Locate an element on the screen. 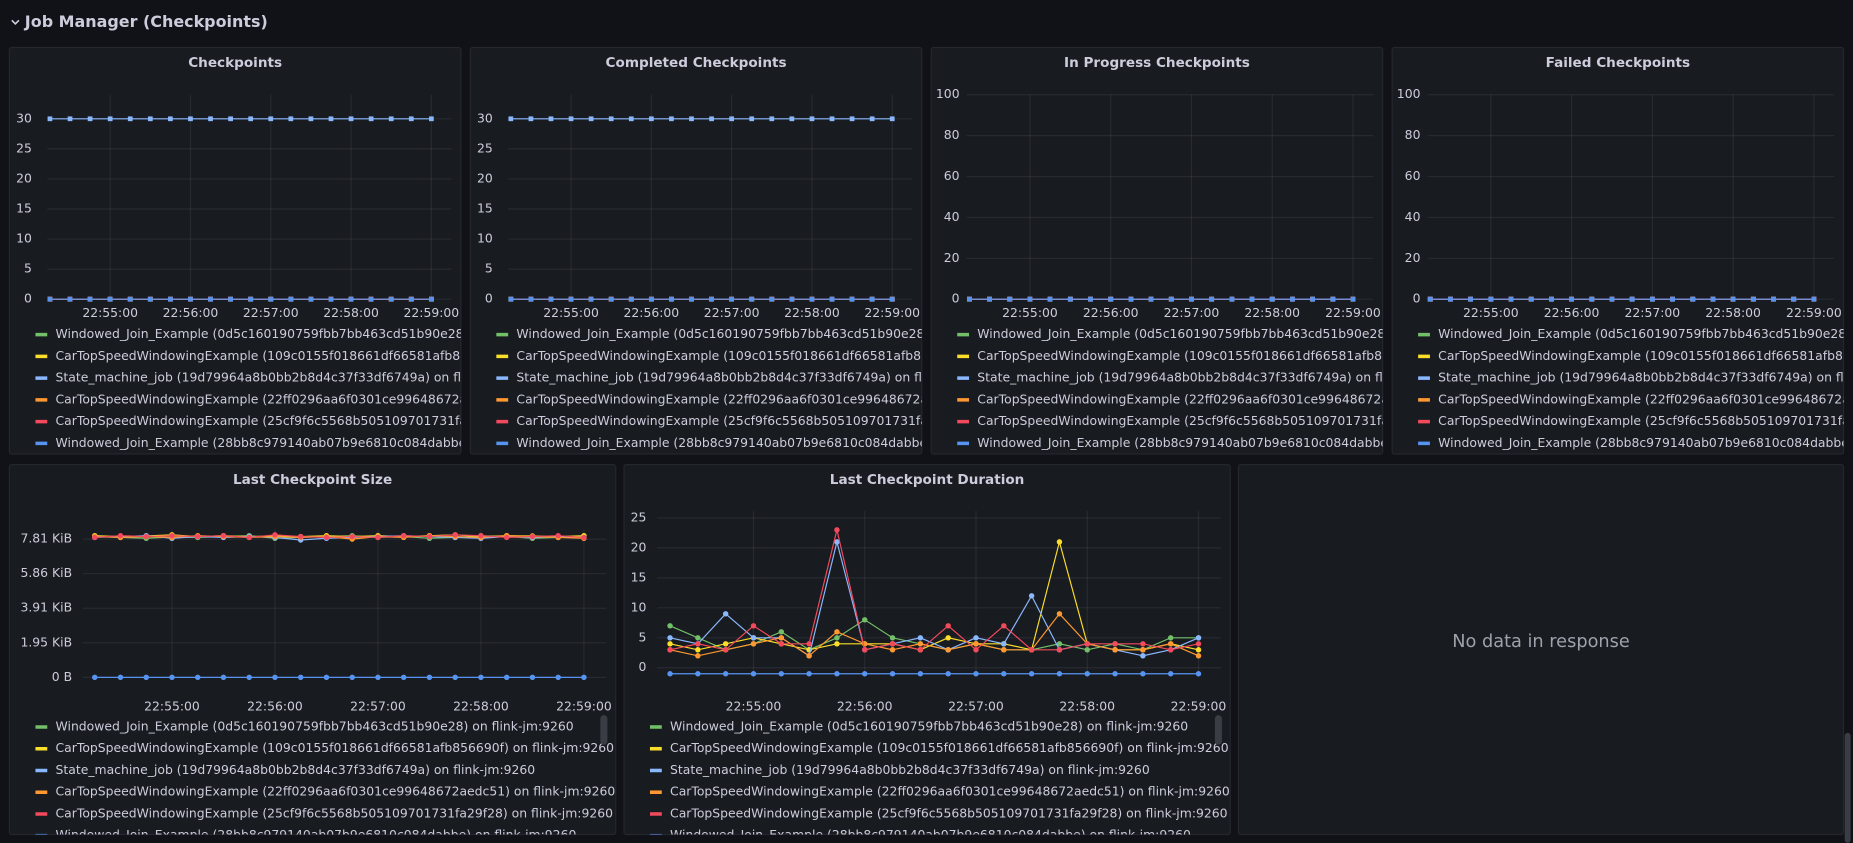 The image size is (1853, 843). y-tick-label: 10 is located at coordinates (485, 238).